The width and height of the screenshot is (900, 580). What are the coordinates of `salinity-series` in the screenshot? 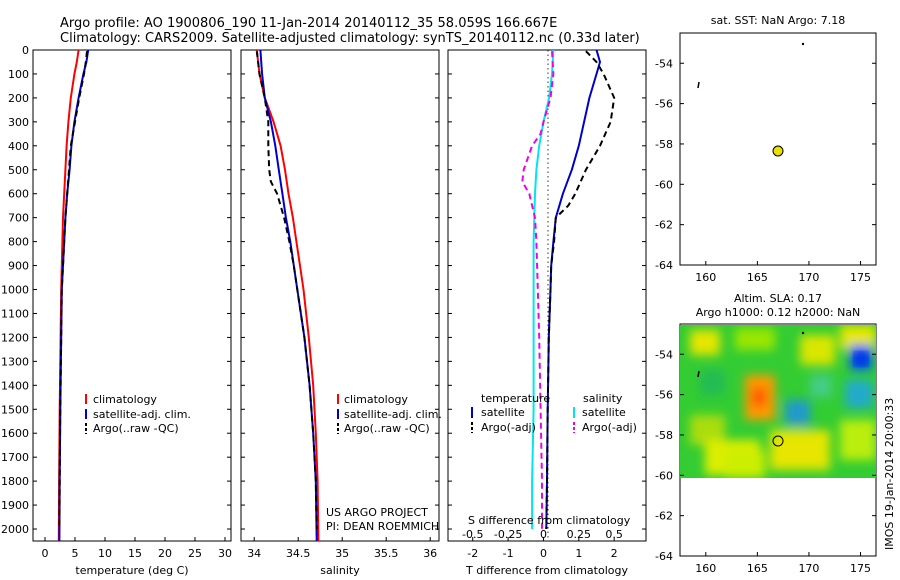 It's located at (287, 295).